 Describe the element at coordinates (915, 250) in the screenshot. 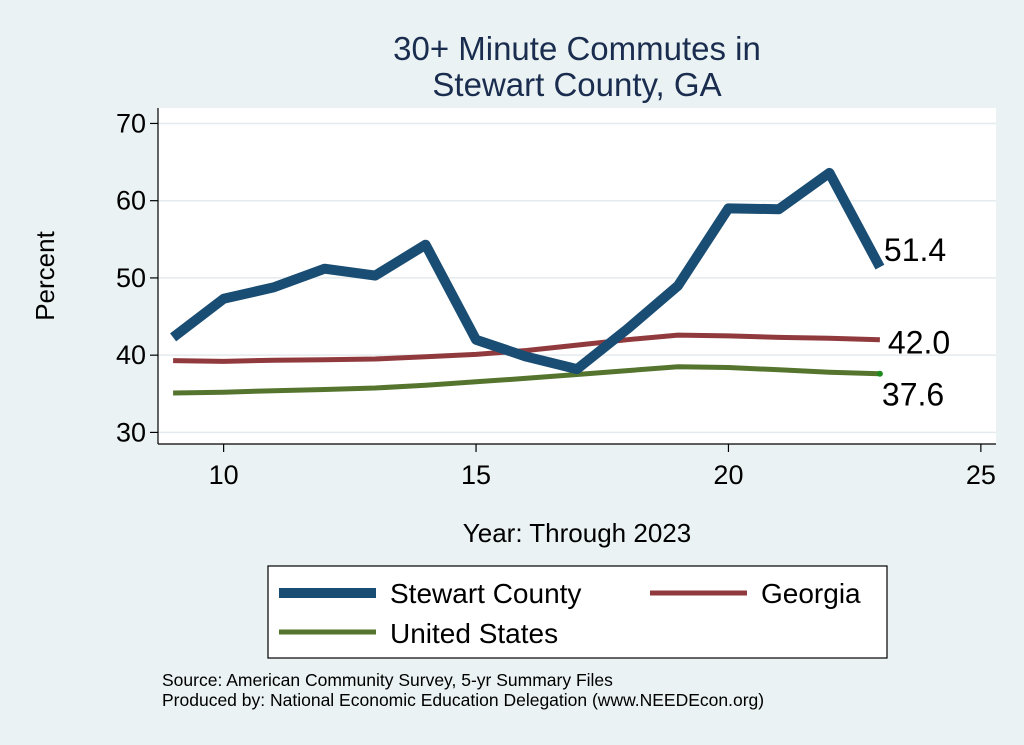

I see `end-value-label: 51.4` at that location.